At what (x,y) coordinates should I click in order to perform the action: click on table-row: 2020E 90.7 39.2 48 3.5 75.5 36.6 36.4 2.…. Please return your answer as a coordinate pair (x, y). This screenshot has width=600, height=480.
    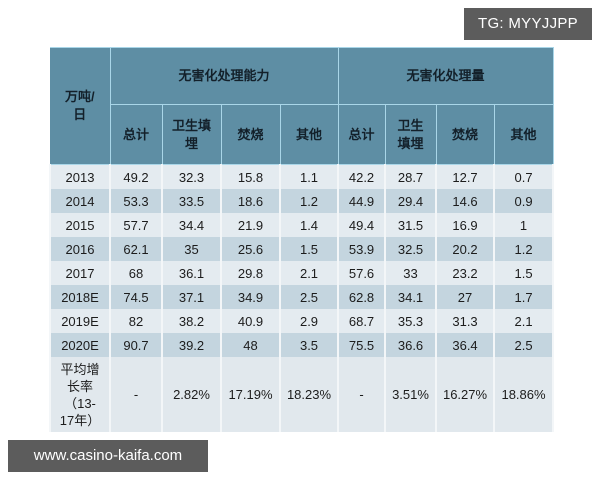
    Looking at the image, I should click on (302, 345).